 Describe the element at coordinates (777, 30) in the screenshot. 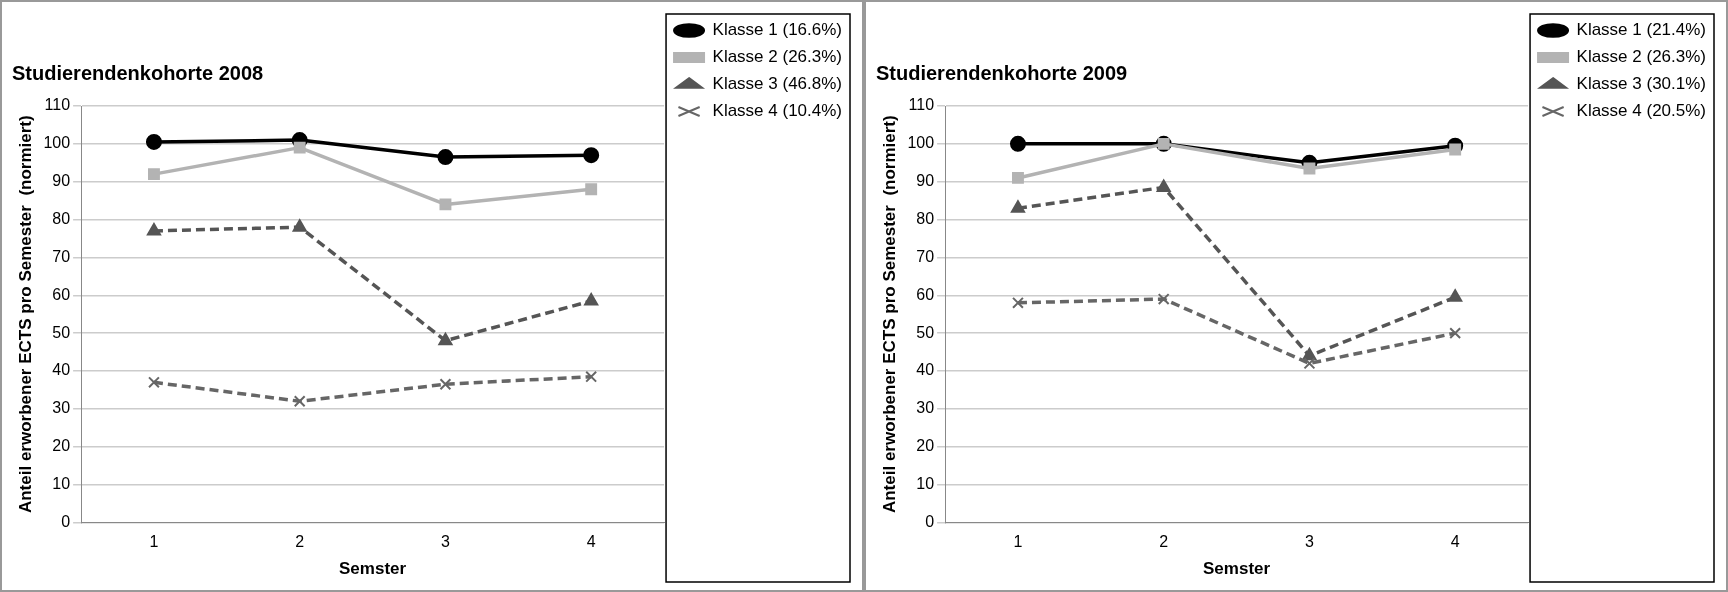

I see `legend-label: Klasse 1 (16.6%)` at that location.